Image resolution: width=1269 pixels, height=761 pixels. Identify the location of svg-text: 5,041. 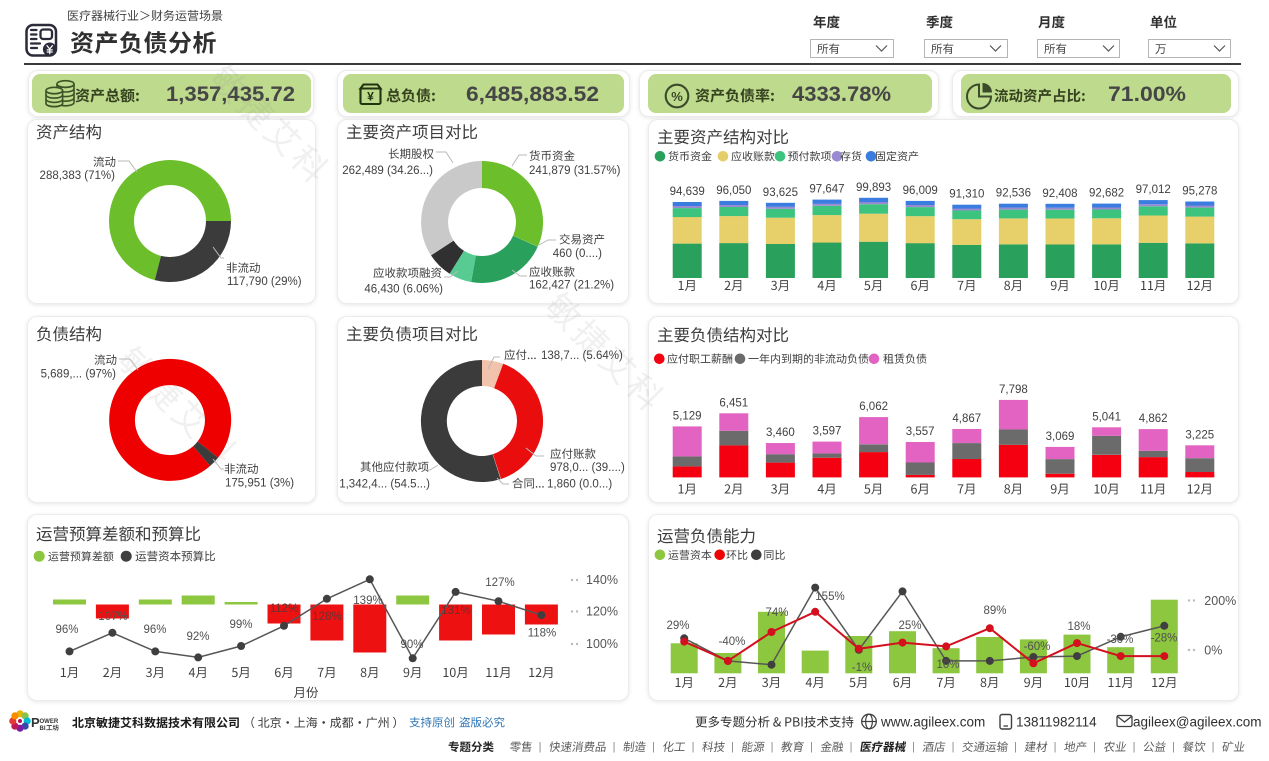
(1106, 417).